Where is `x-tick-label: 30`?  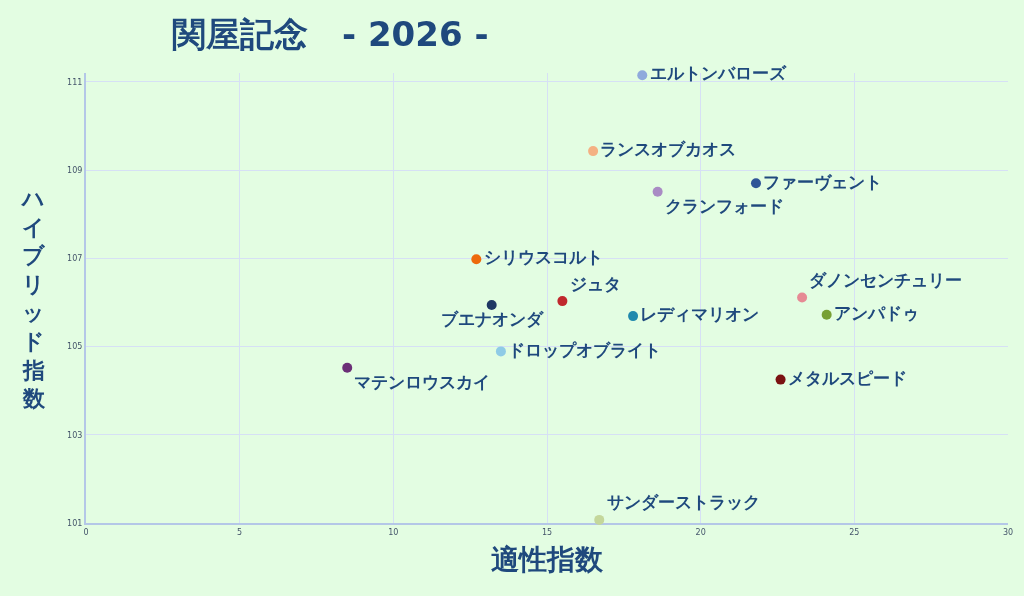 x-tick-label: 30 is located at coordinates (1008, 532).